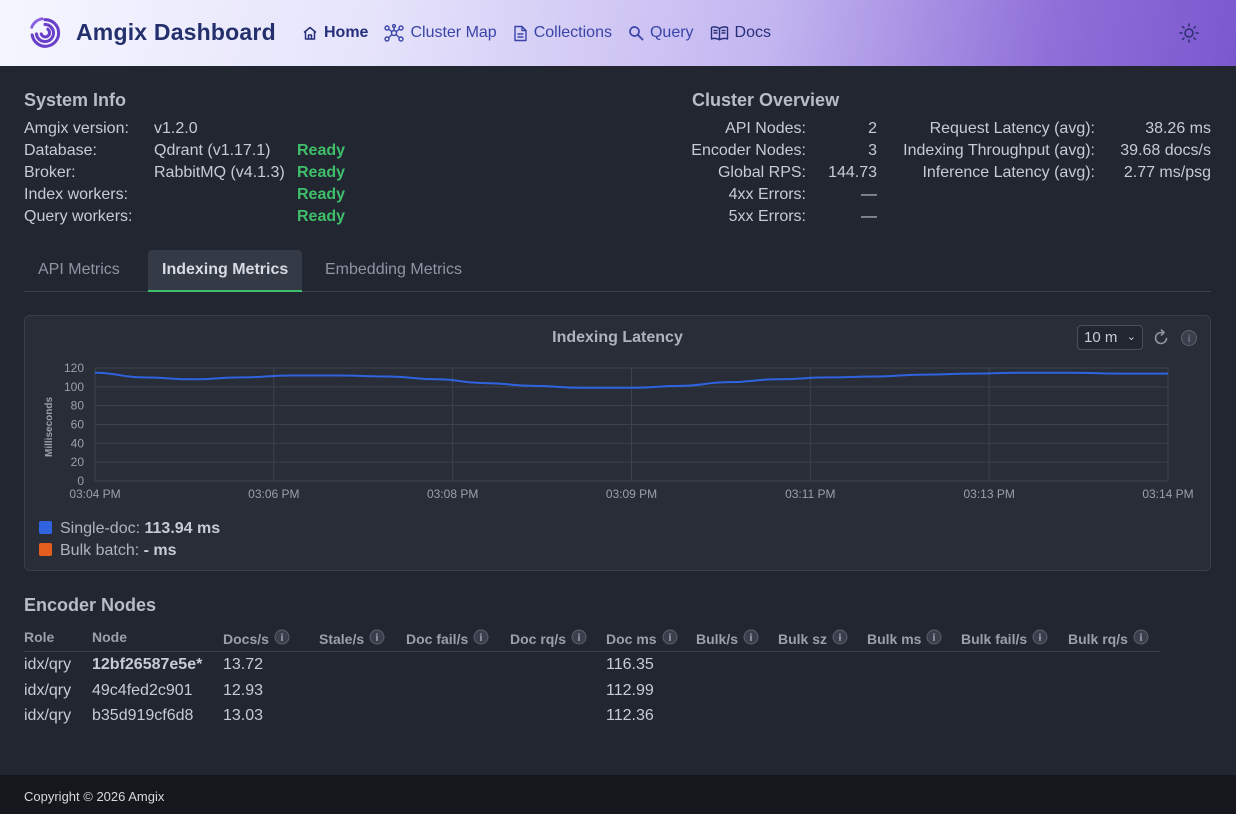  What do you see at coordinates (1004, 638) in the screenshot?
I see `column-header: Bulk fail/s i` at bounding box center [1004, 638].